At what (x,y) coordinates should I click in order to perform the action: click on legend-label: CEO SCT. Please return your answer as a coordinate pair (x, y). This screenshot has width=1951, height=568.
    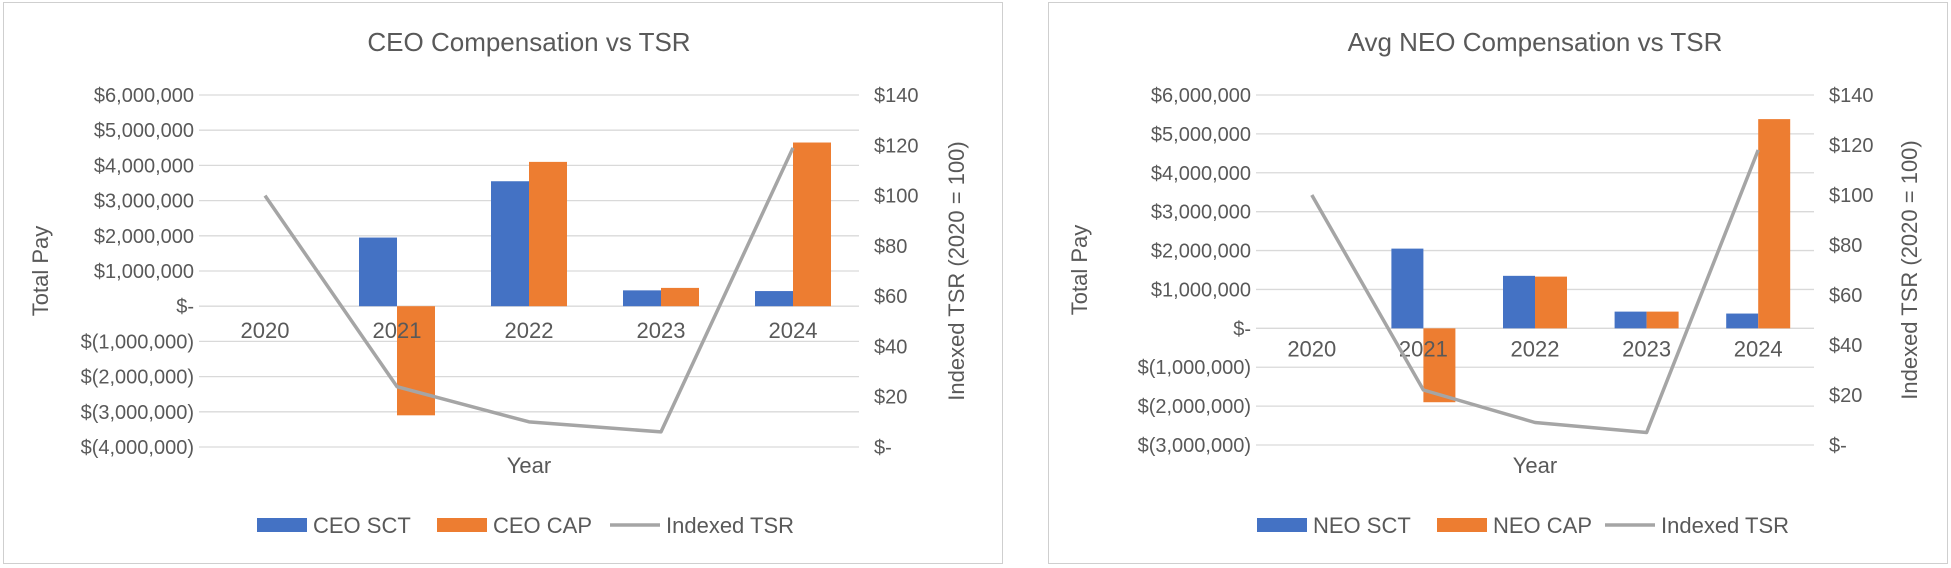
    Looking at the image, I should click on (362, 525).